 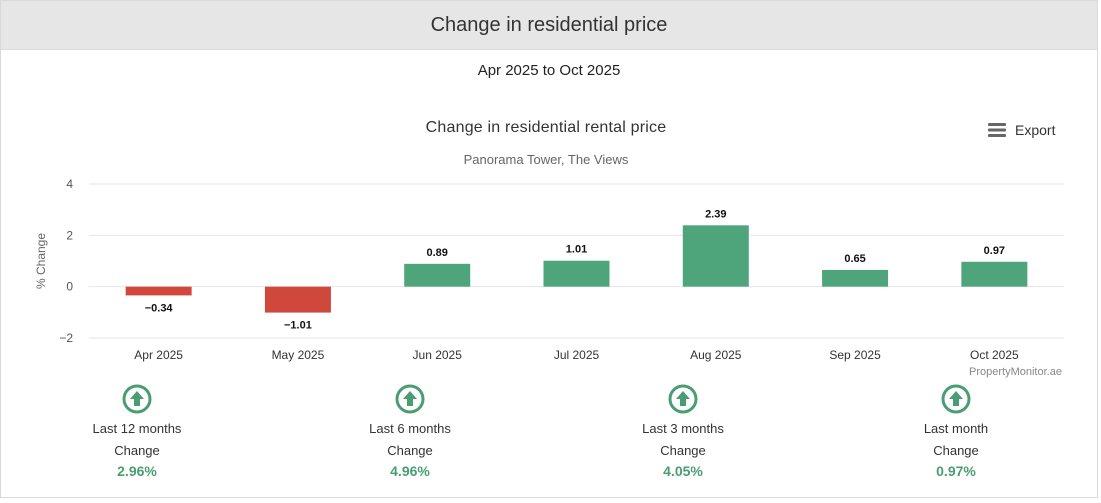 What do you see at coordinates (683, 471) in the screenshot?
I see `stat-value: 4.05%` at bounding box center [683, 471].